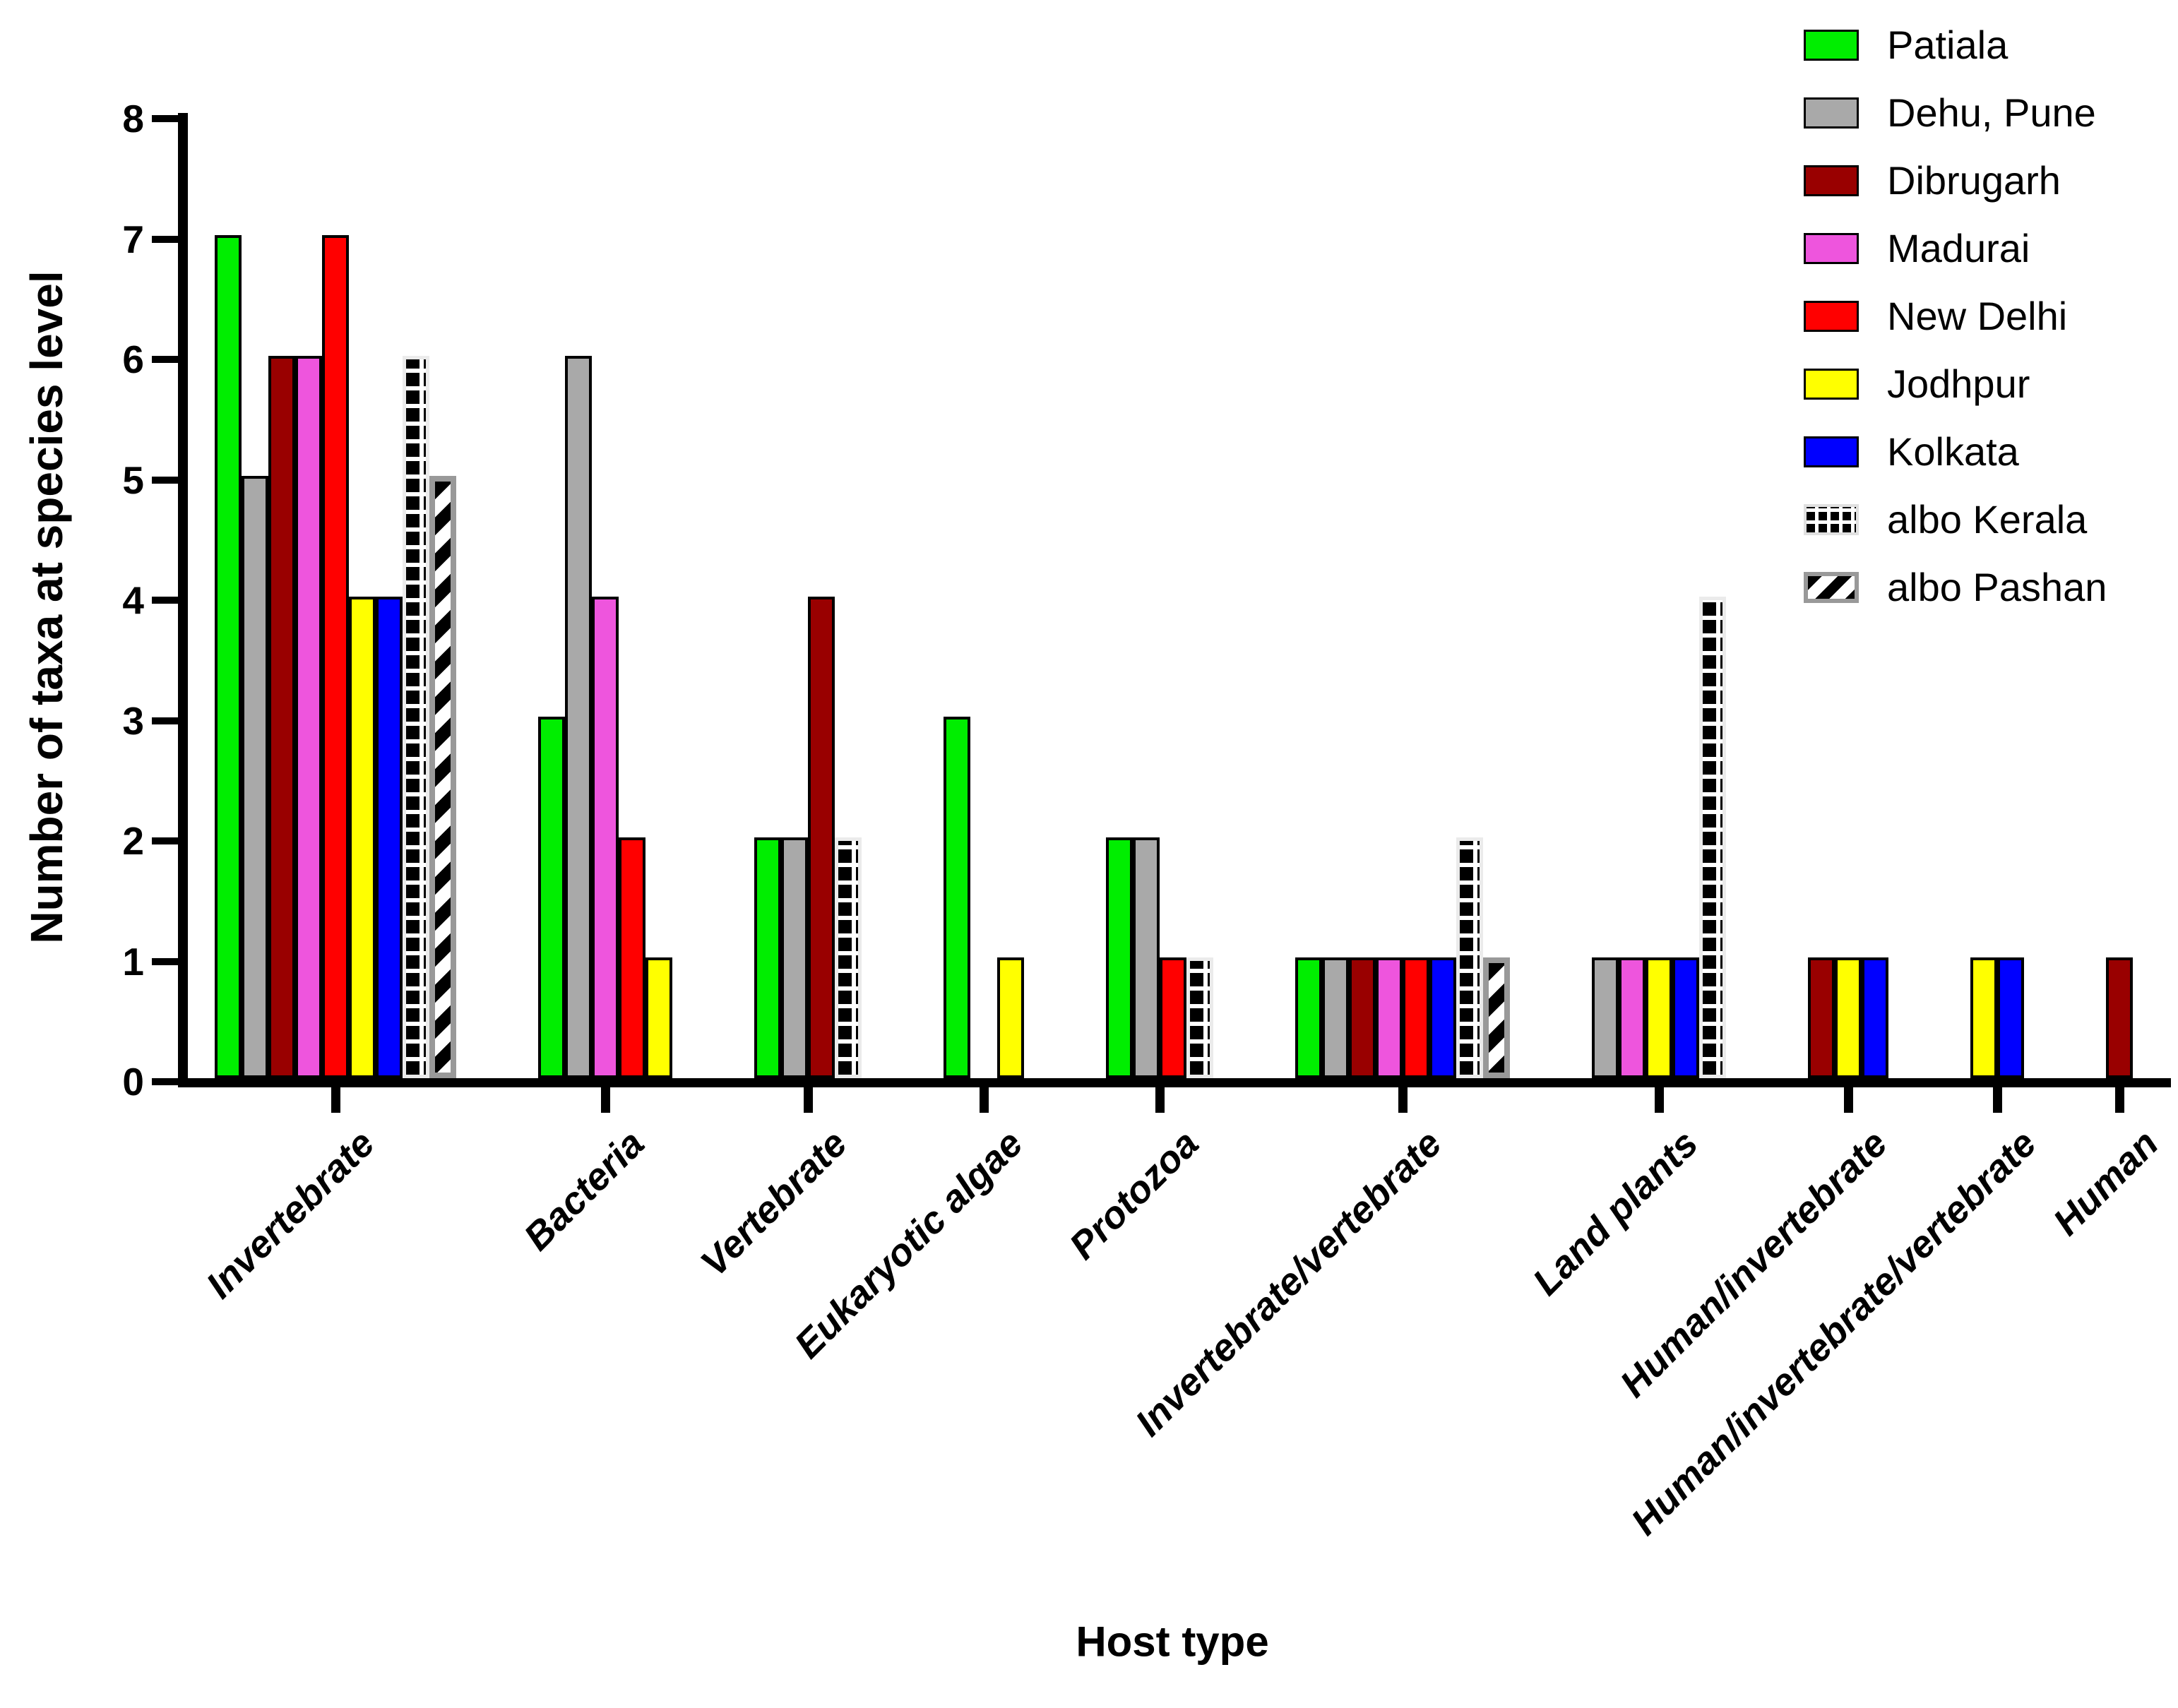 The height and width of the screenshot is (1708, 2178). Describe the element at coordinates (2106, 1183) in the screenshot. I see `x-category-label: Human` at that location.